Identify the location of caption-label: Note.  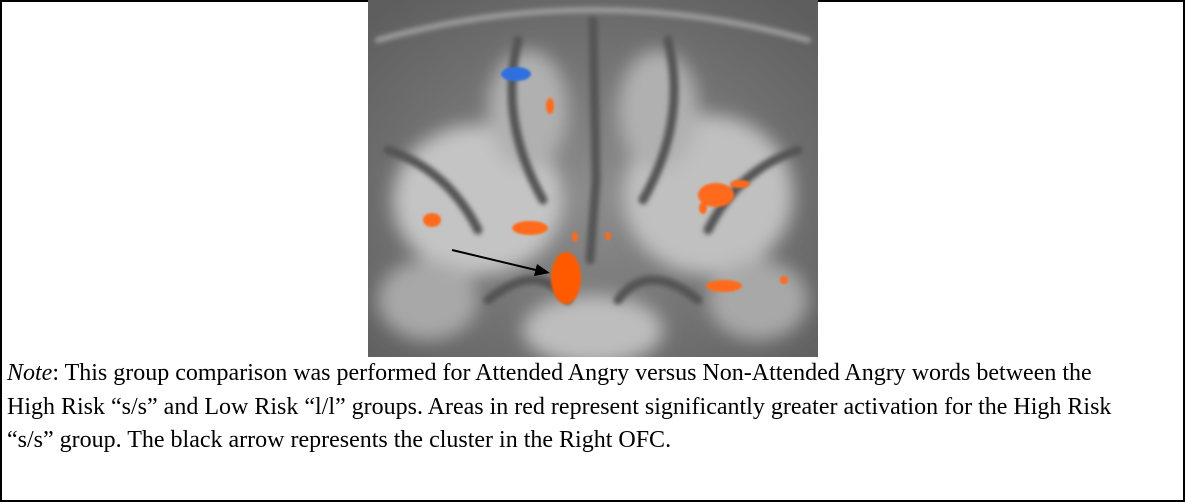
(30, 373).